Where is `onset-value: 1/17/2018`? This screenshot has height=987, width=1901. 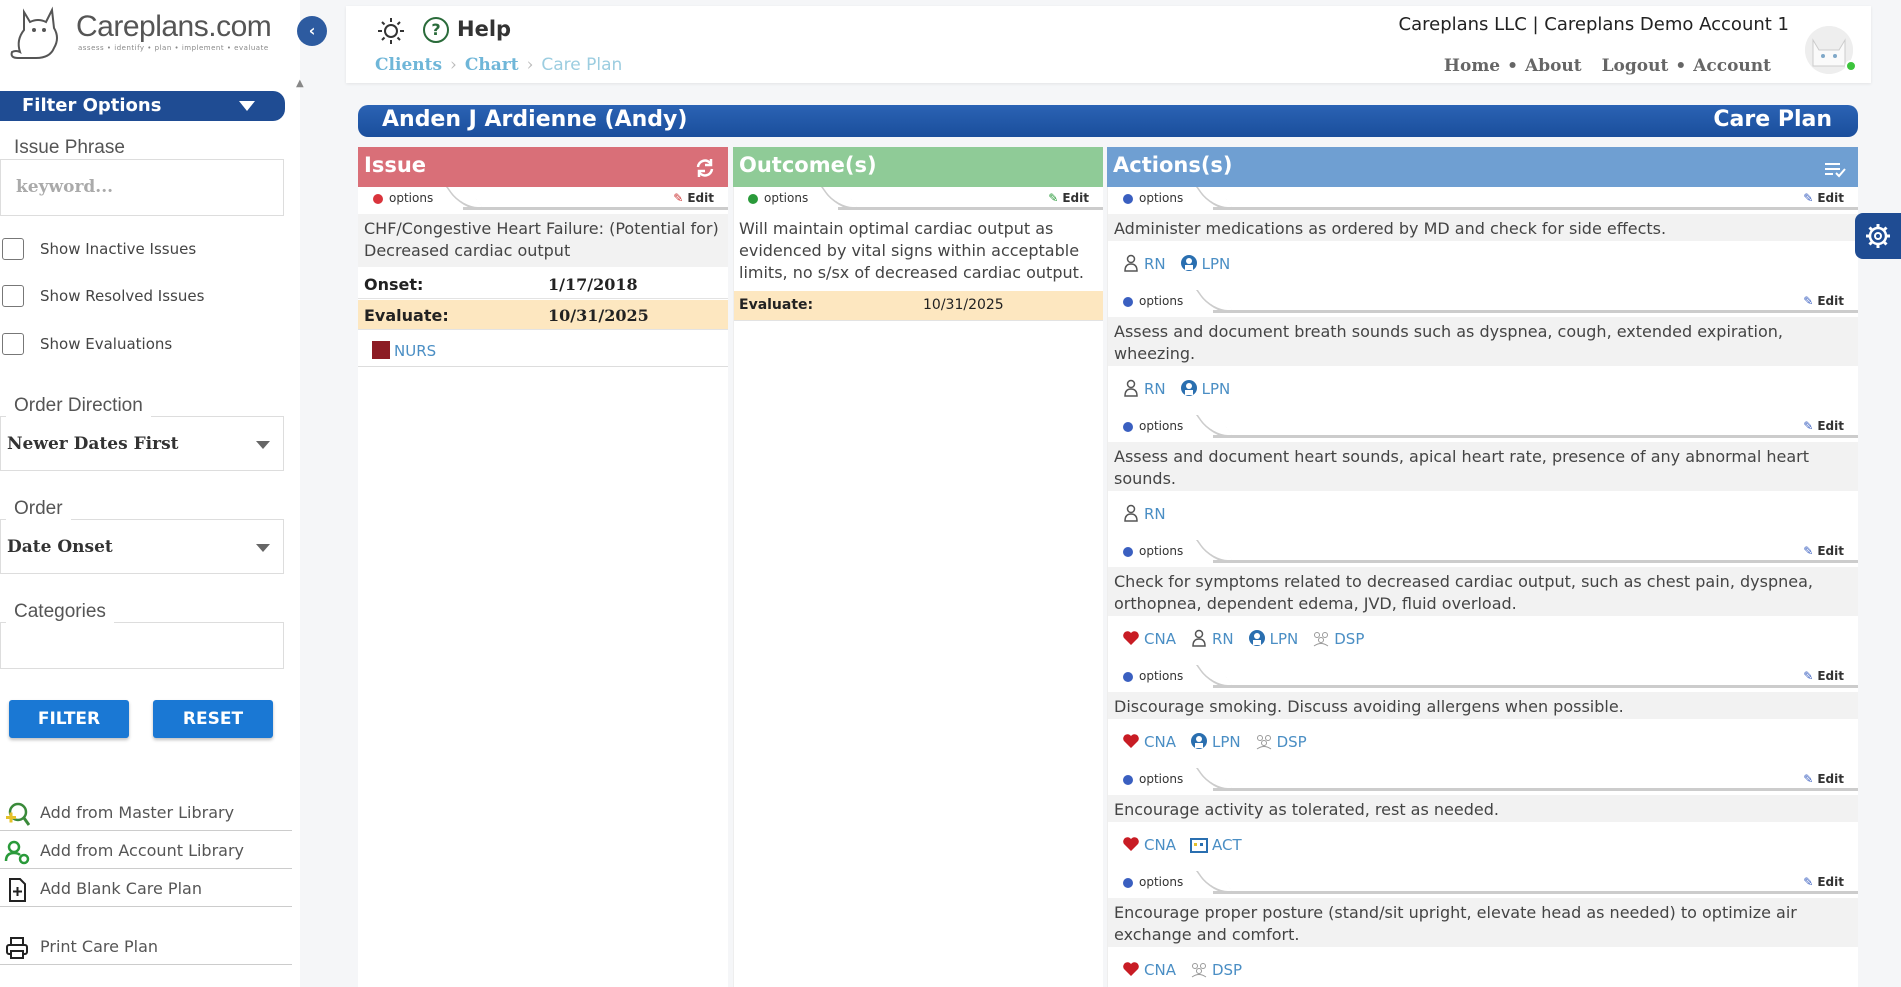
onset-value: 1/17/2018 is located at coordinates (593, 284).